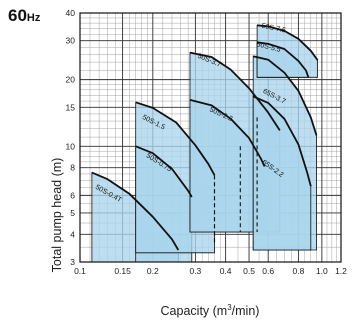  What do you see at coordinates (283, 59) in the screenshot?
I see `curve-50s-5.5` at bounding box center [283, 59].